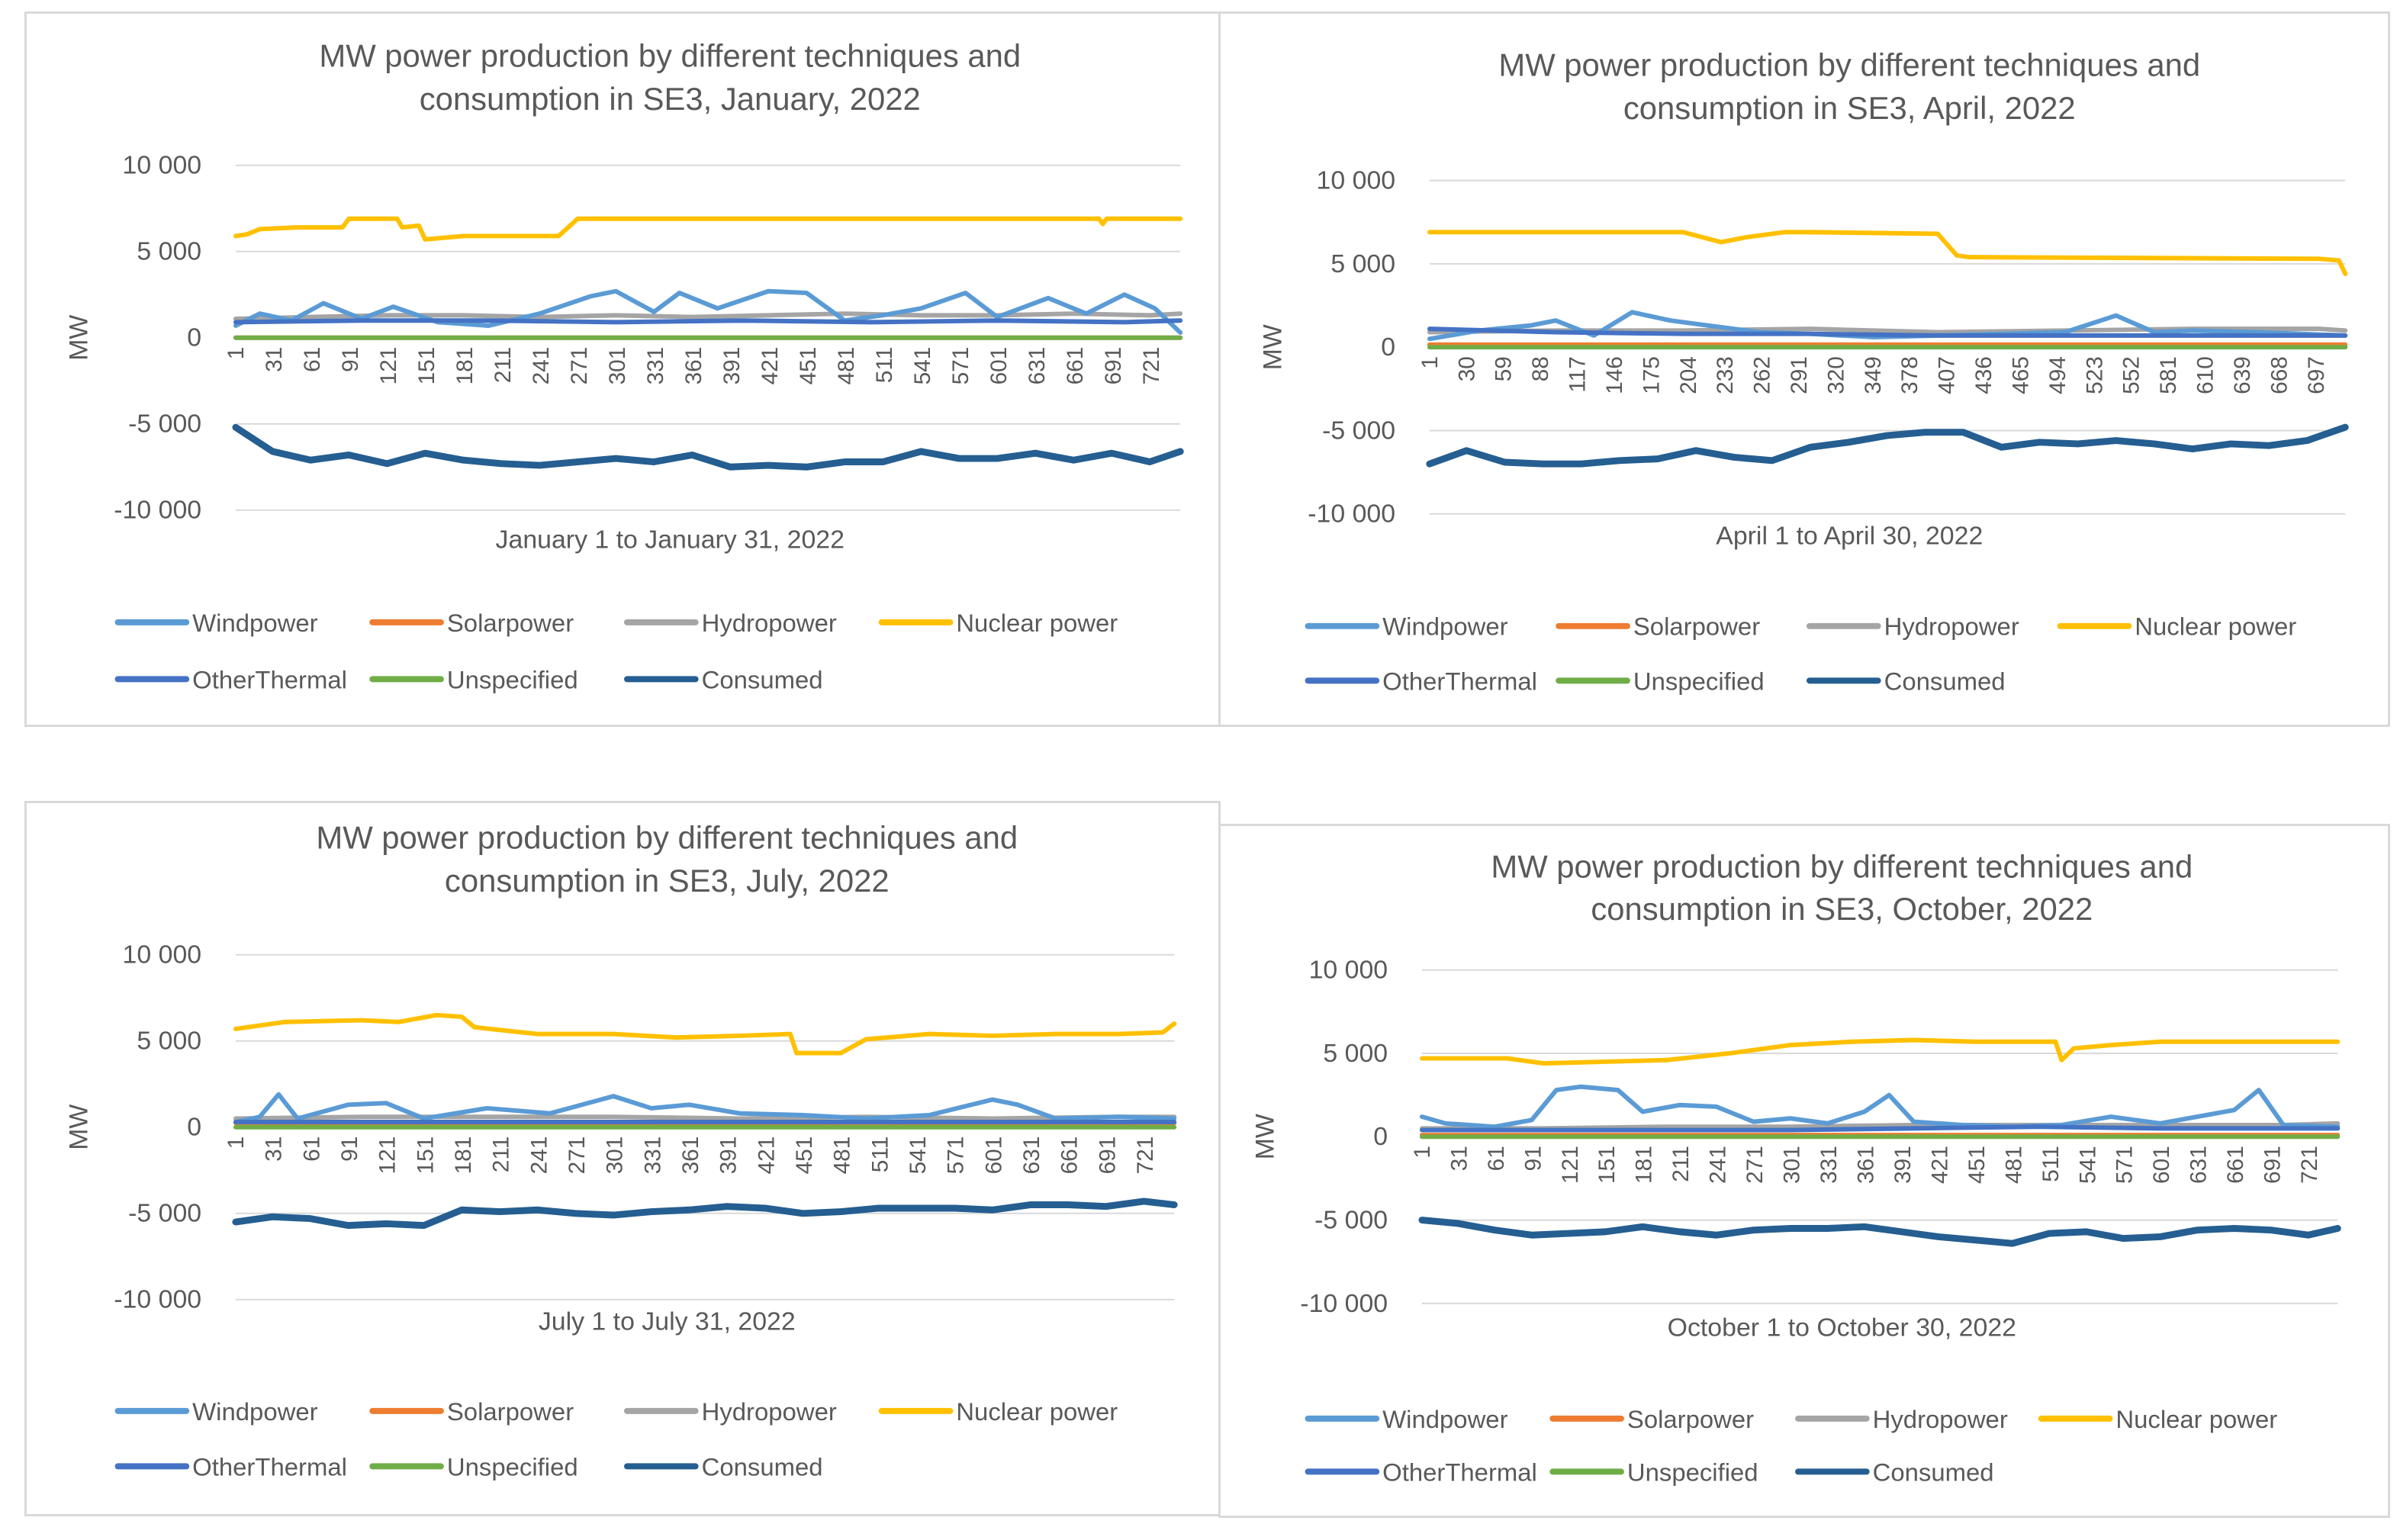  What do you see at coordinates (808, 366) in the screenshot?
I see `x-tick-label: 451` at bounding box center [808, 366].